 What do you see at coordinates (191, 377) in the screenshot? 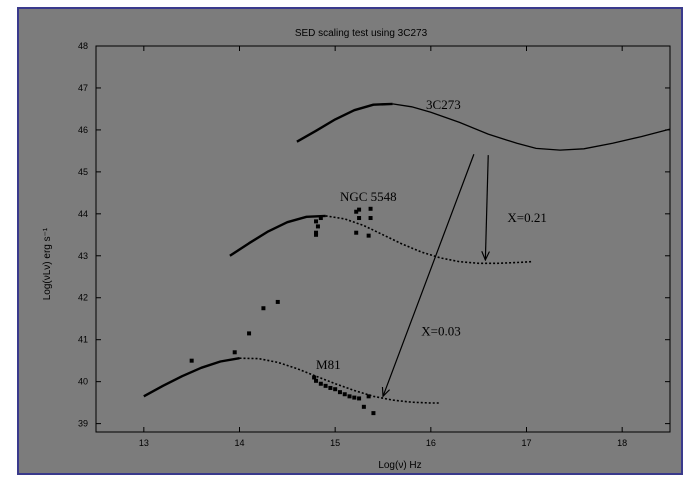
I see `series-m81-rising` at bounding box center [191, 377].